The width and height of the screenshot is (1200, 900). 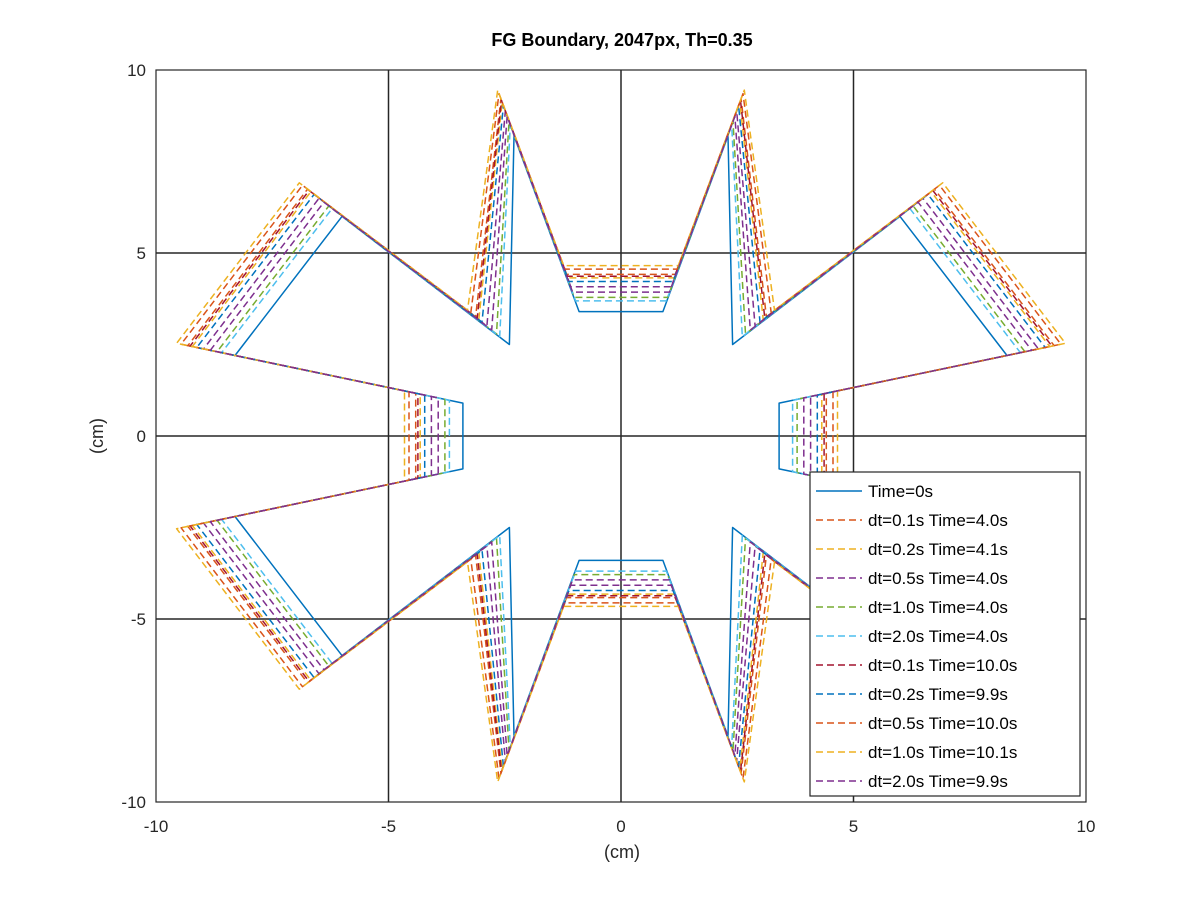 I want to click on legend-entry: dt=0.1s Time=4.0s, so click(x=938, y=520).